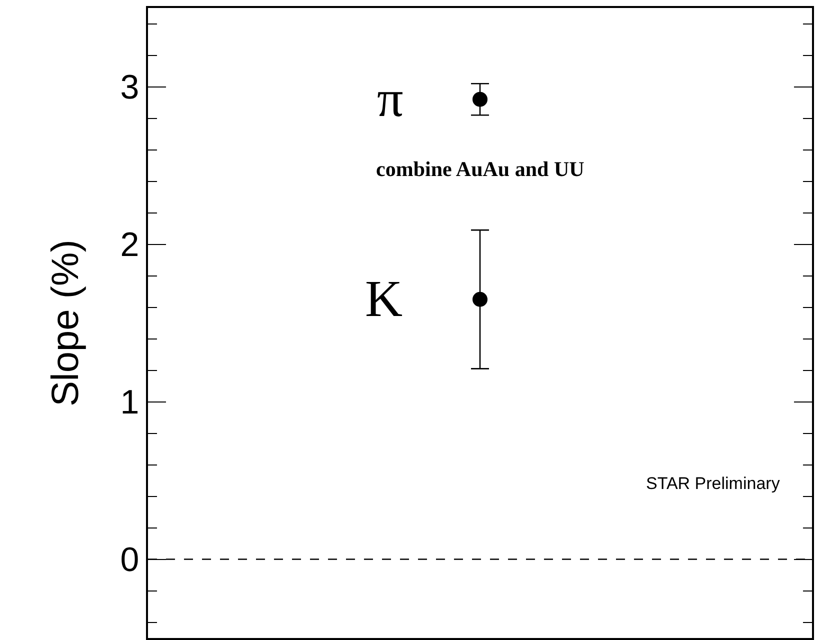 The image size is (818, 640). Describe the element at coordinates (130, 87) in the screenshot. I see `y-tick-label: 3` at that location.